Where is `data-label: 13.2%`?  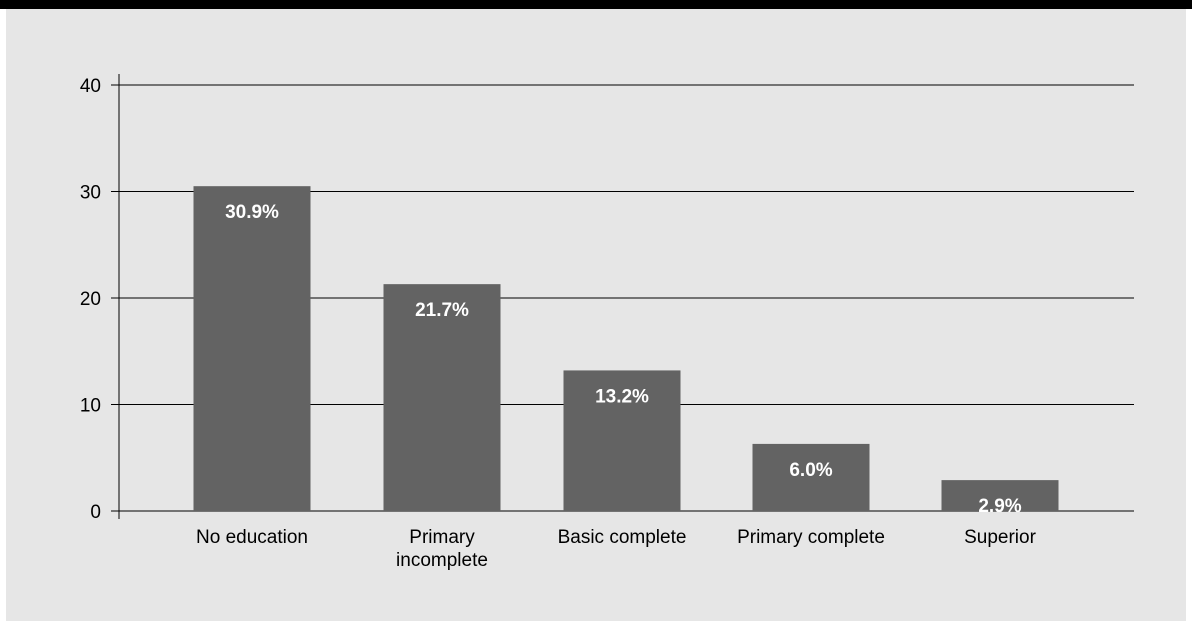 data-label: 13.2% is located at coordinates (622, 396).